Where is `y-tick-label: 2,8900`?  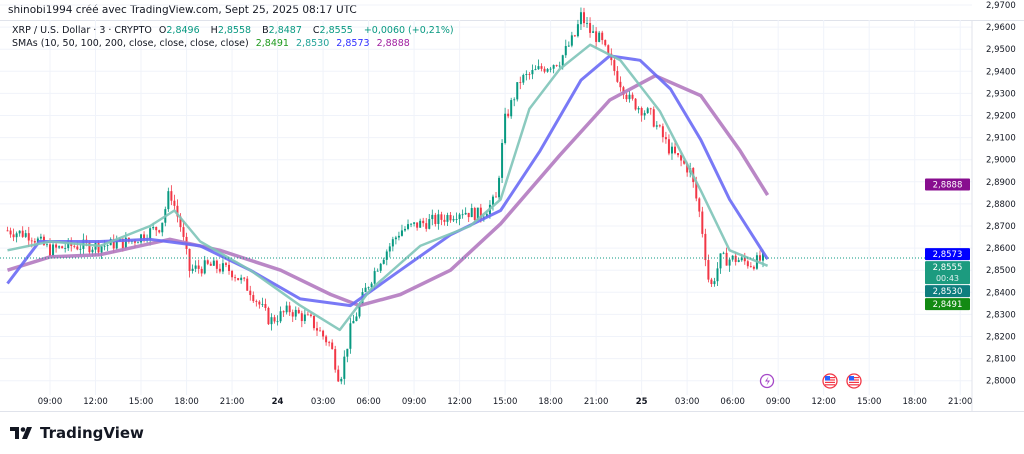 y-tick-label: 2,8900 is located at coordinates (1001, 183).